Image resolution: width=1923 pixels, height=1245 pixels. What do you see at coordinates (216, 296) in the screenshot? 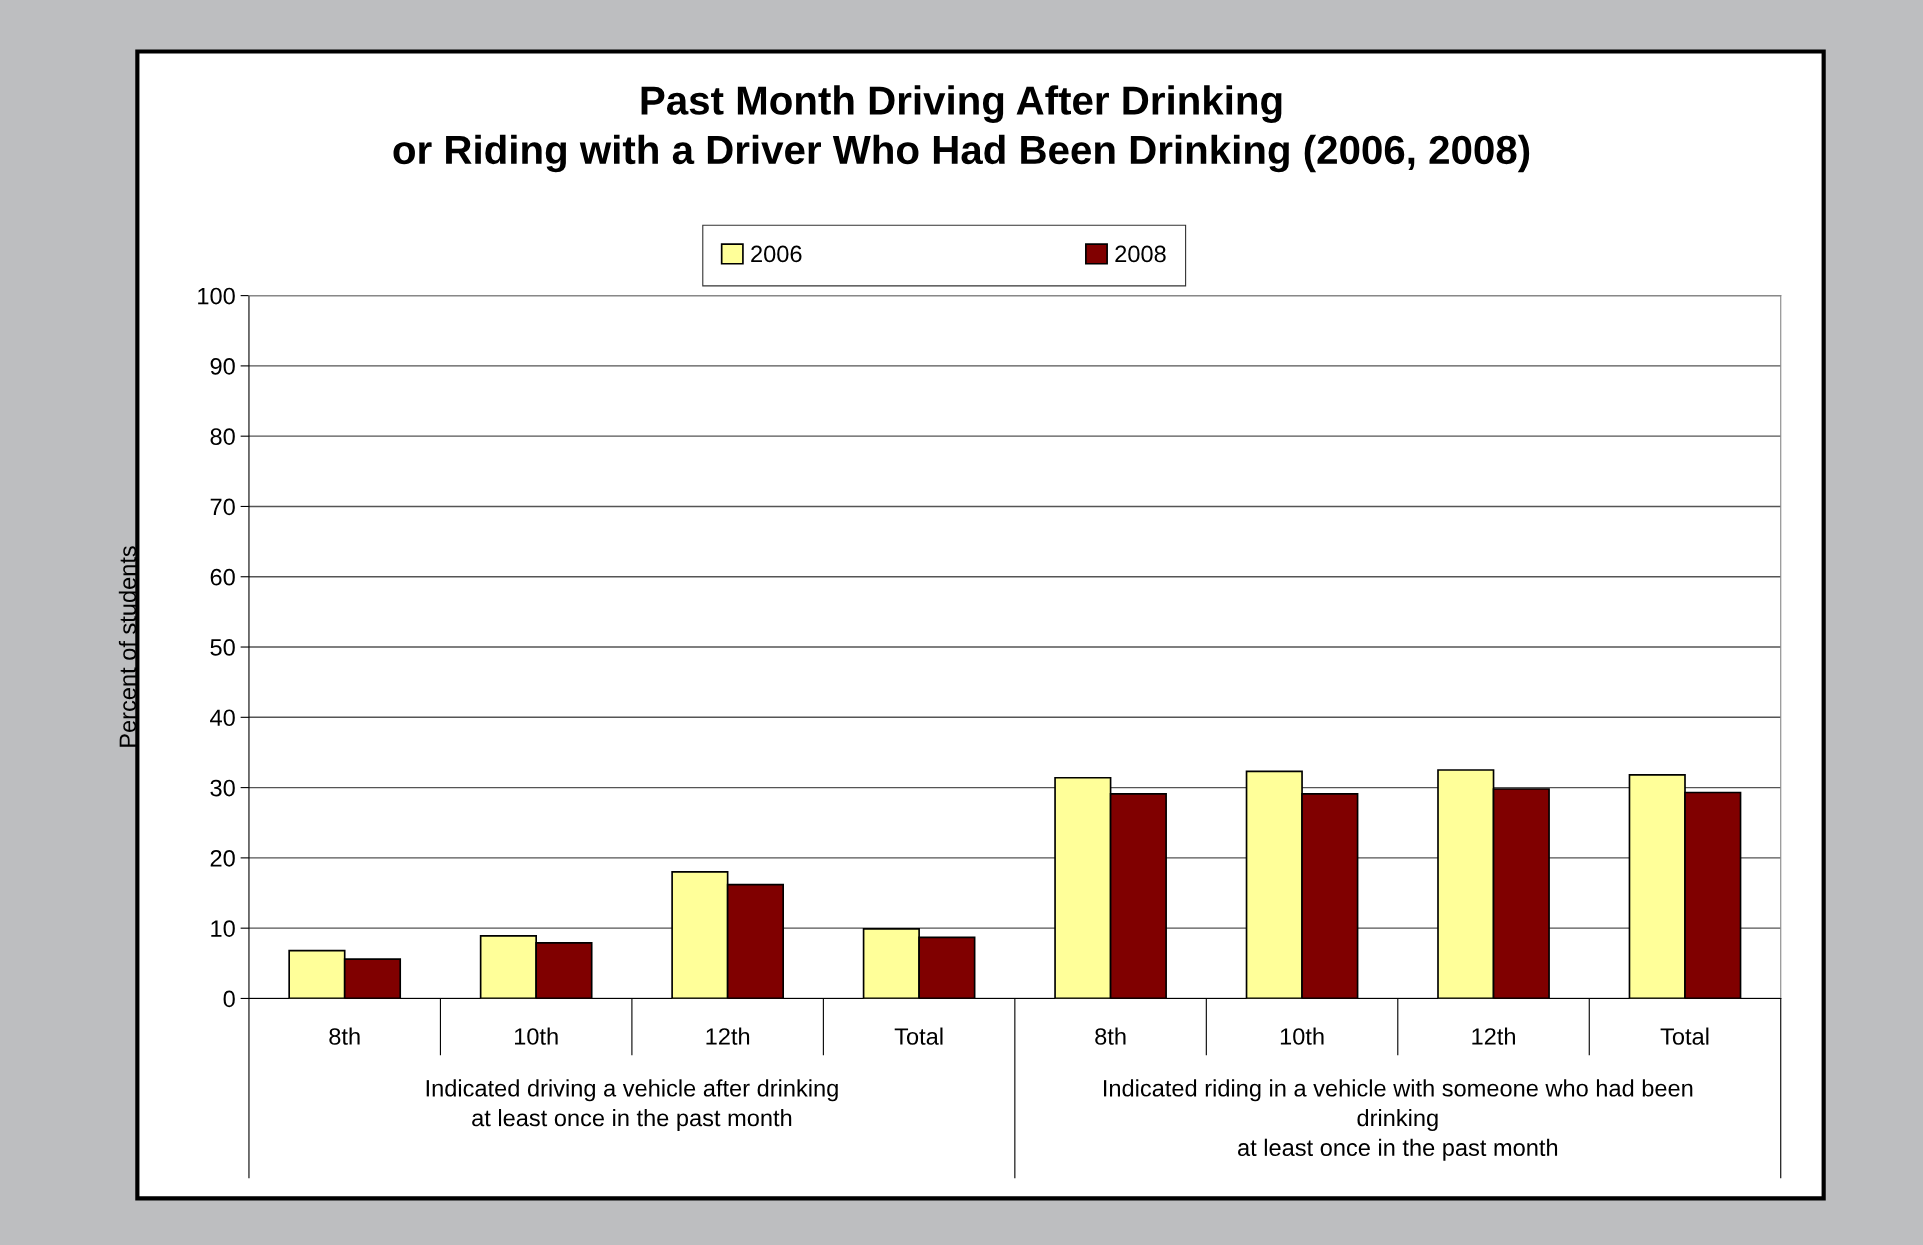
I see `y-tick-label: 100` at bounding box center [216, 296].